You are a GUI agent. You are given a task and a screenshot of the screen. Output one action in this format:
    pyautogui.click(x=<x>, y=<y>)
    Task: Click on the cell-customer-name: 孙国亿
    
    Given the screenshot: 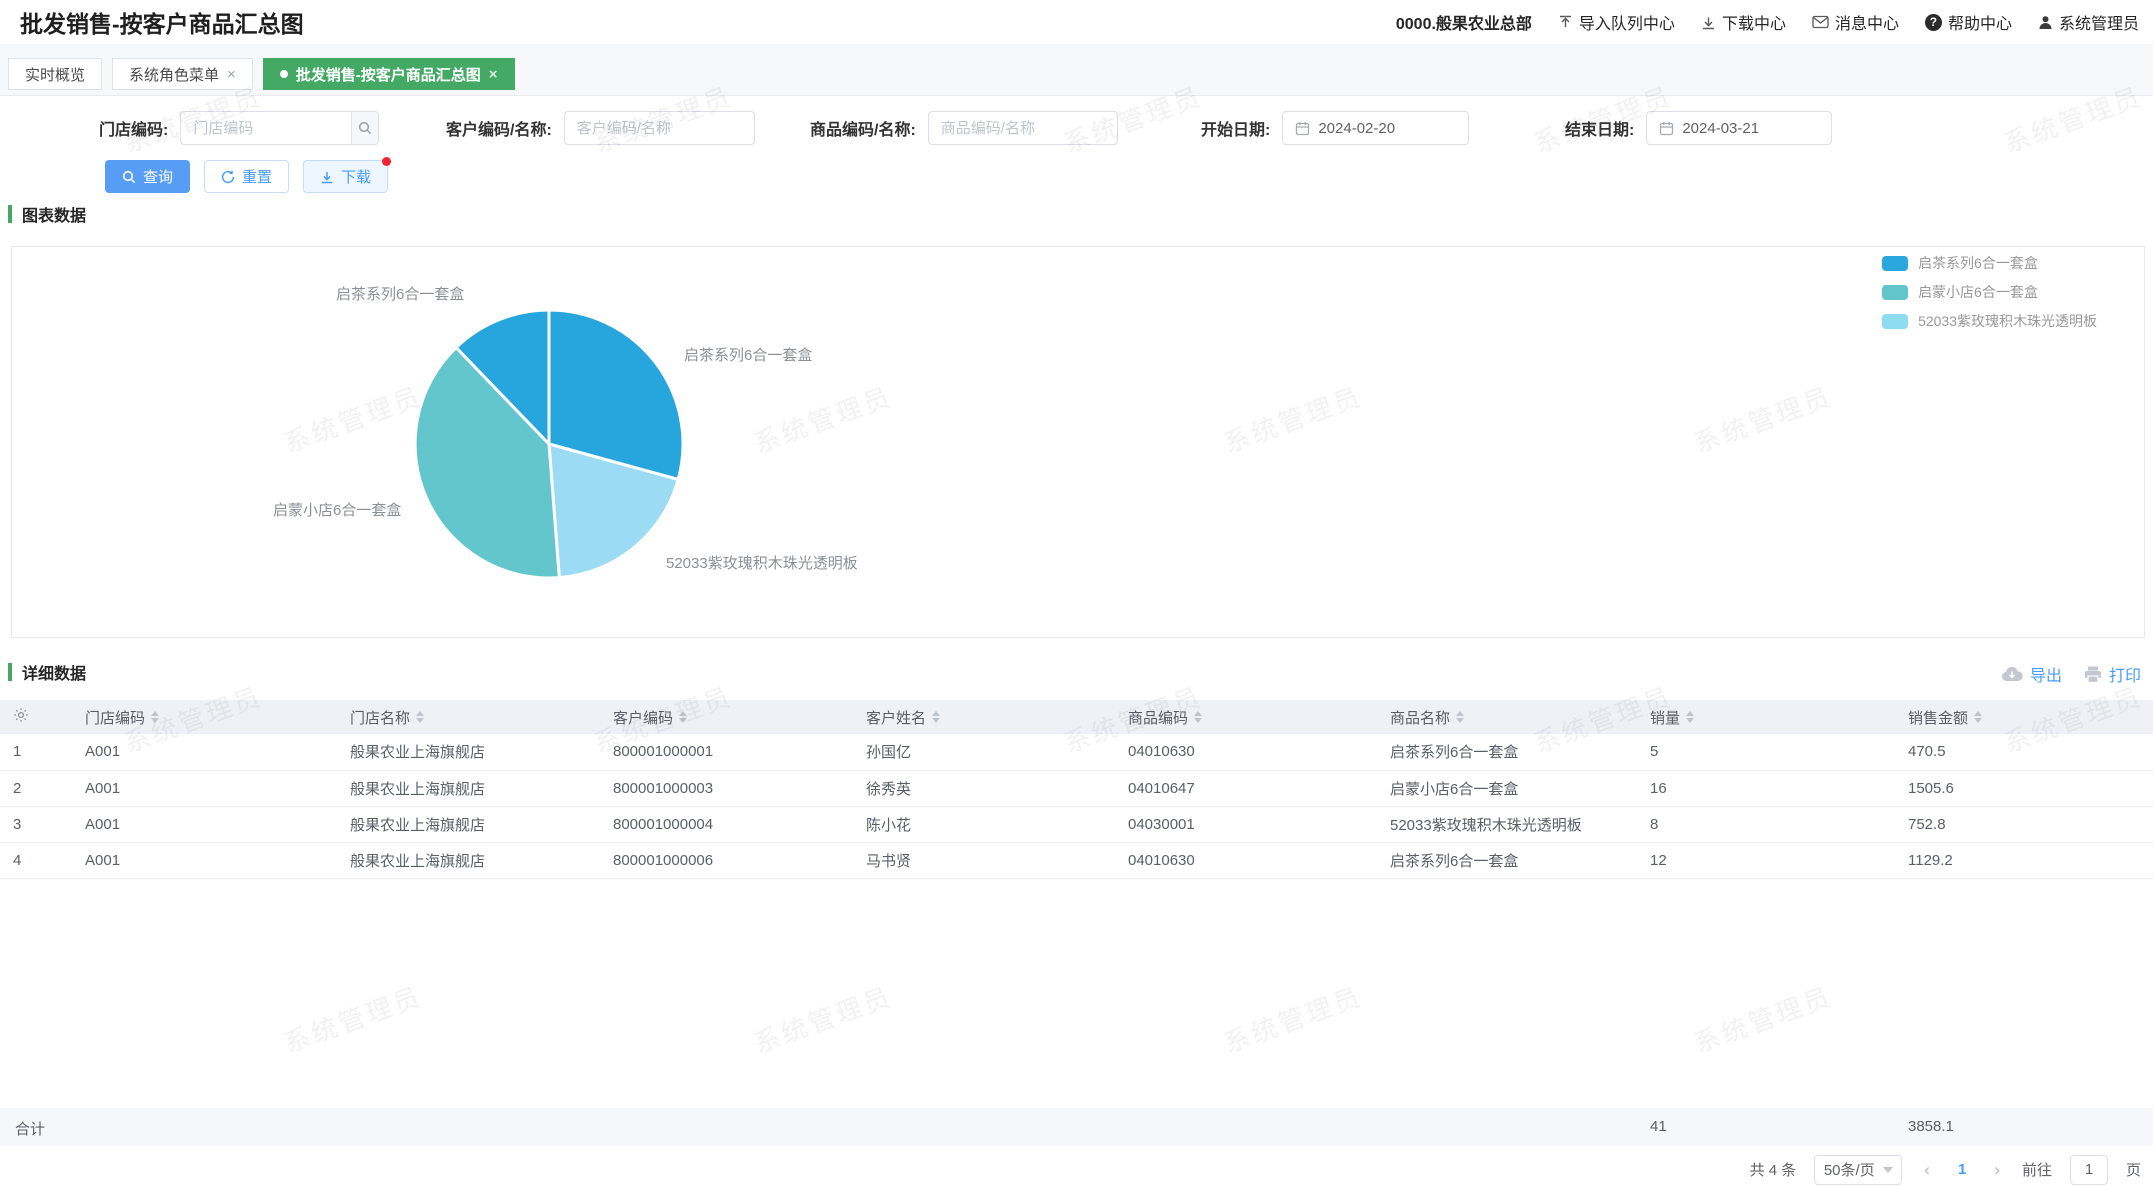 What is the action you would take?
    pyautogui.click(x=987, y=752)
    